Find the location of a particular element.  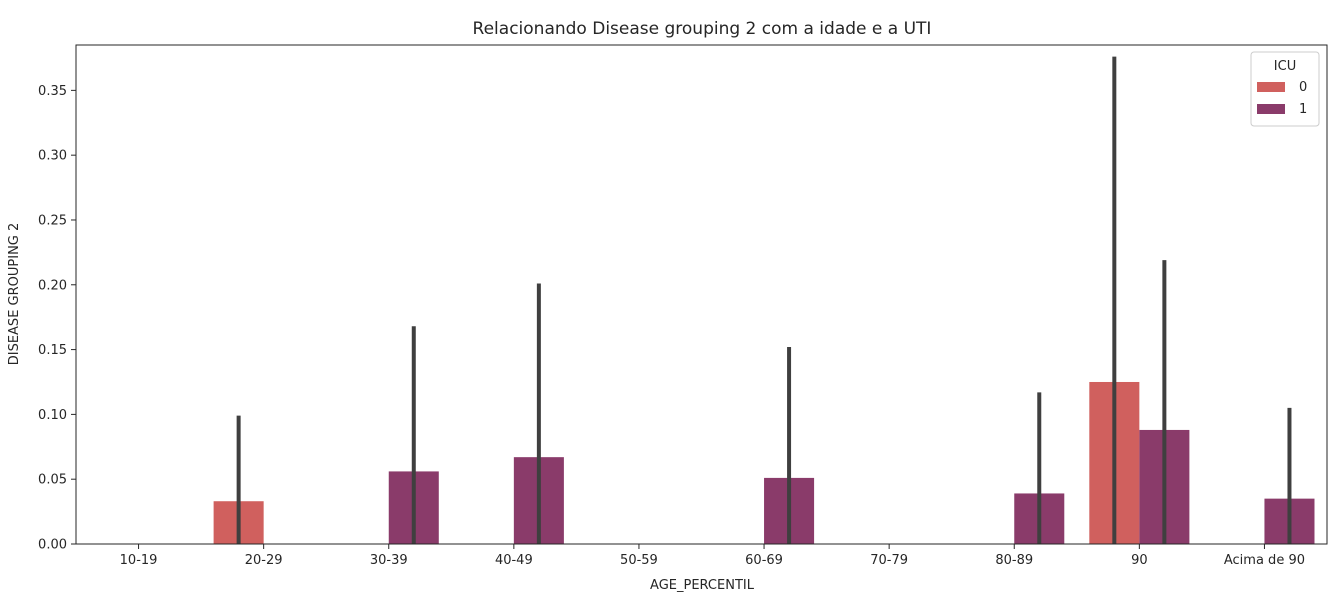

y-tick-label: 0.30 is located at coordinates (52, 156).